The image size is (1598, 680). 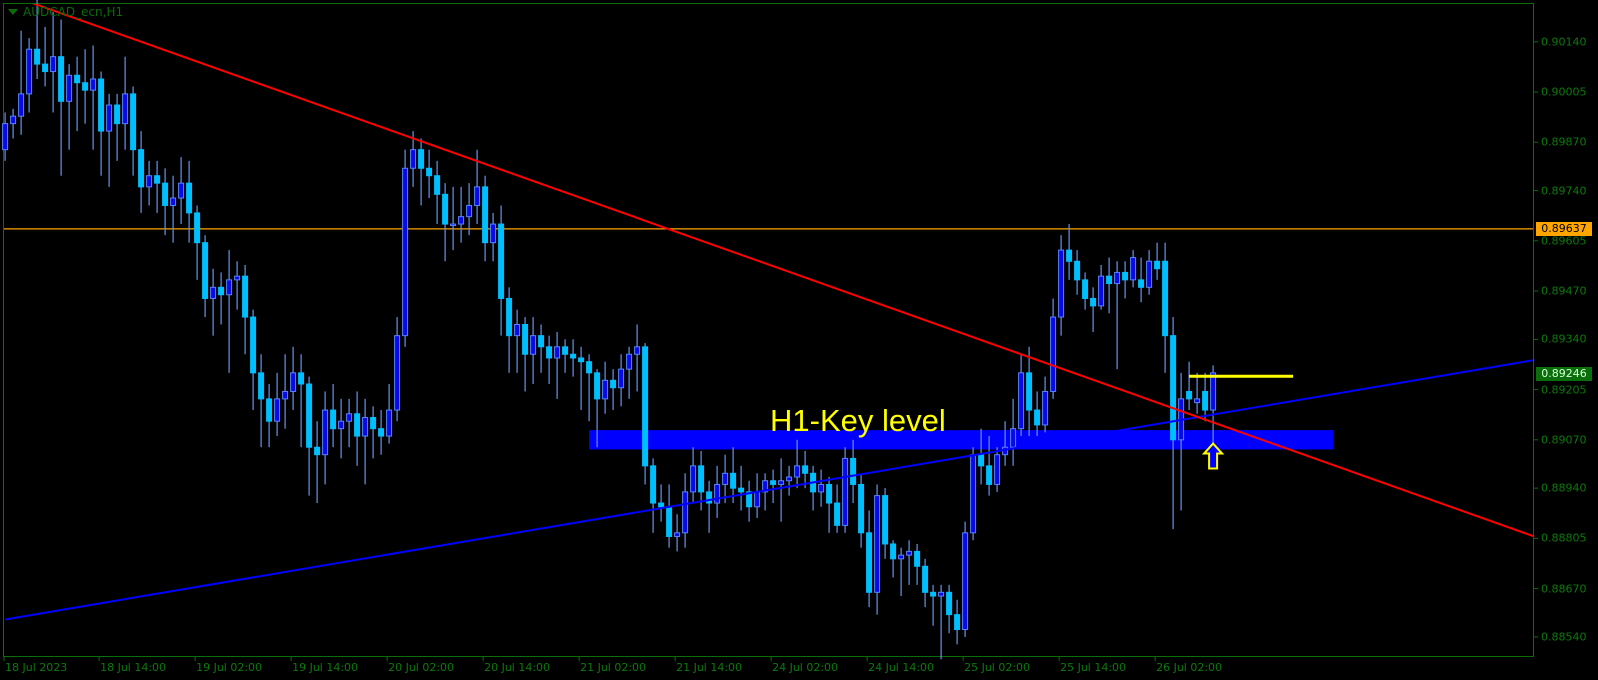 What do you see at coordinates (1564, 142) in the screenshot?
I see `price-tick-label: 0.89870` at bounding box center [1564, 142].